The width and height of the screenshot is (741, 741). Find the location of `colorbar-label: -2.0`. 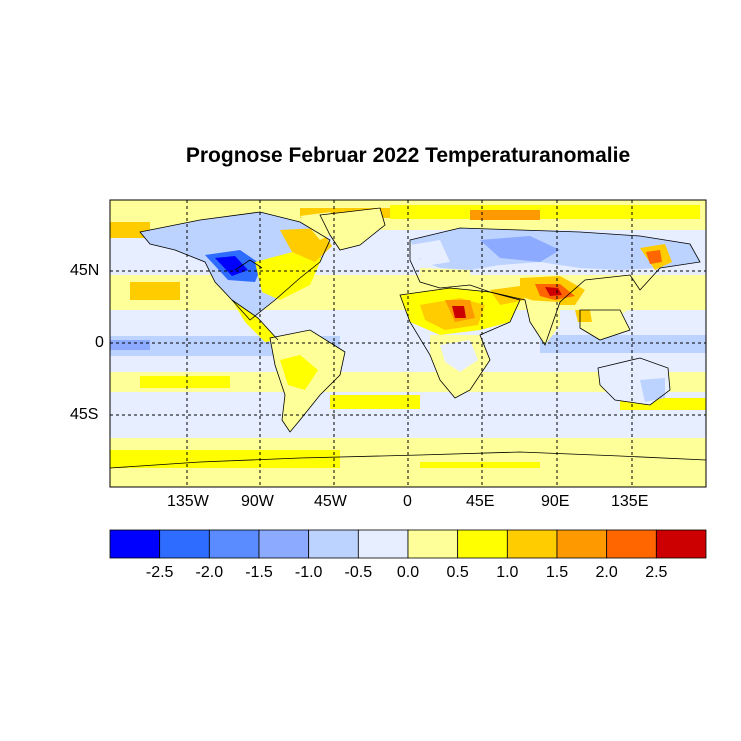

colorbar-label: -2.0 is located at coordinates (209, 572).